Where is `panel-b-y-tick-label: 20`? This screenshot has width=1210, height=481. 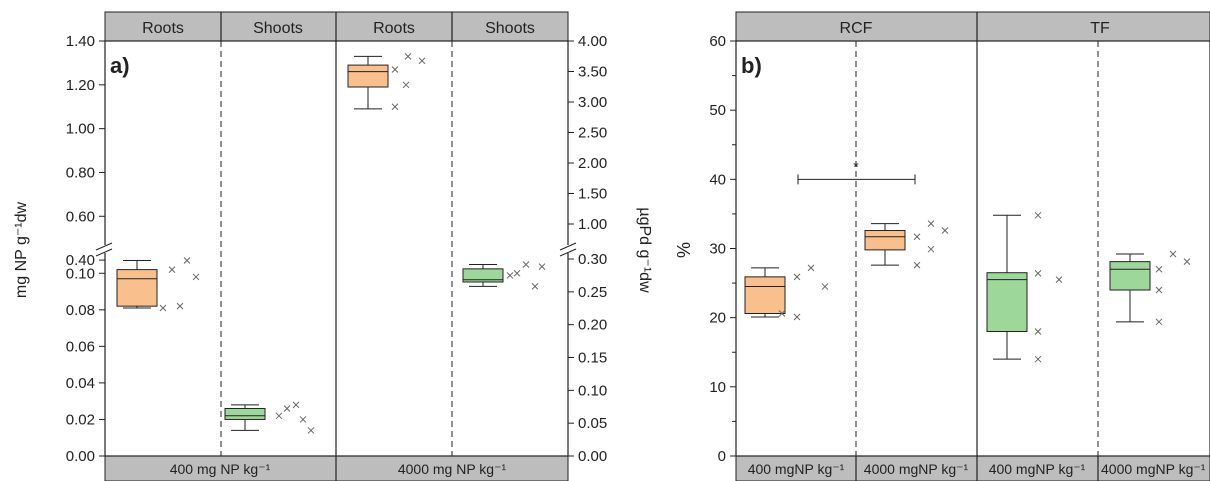 panel-b-y-tick-label: 20 is located at coordinates (717, 318).